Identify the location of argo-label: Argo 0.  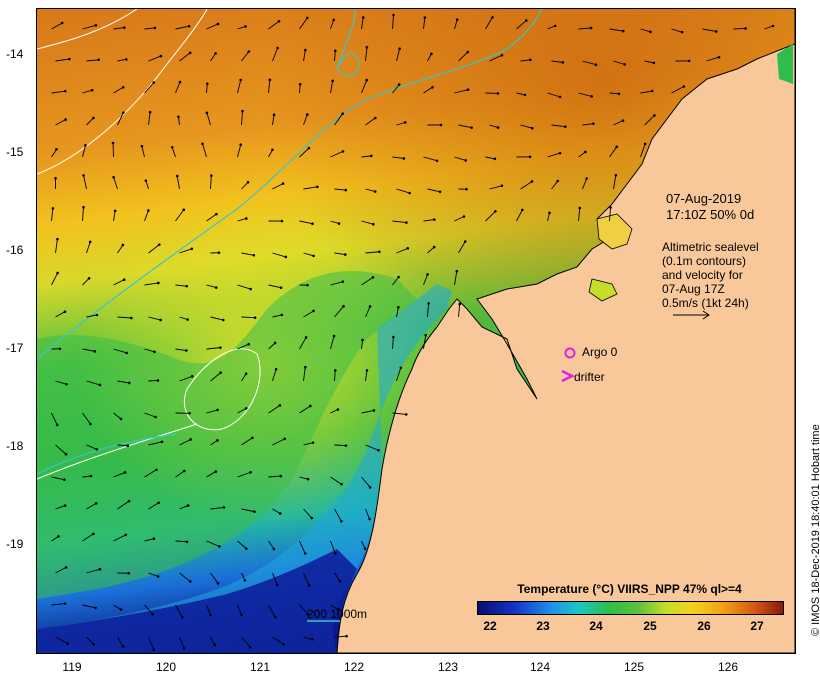
(600, 352).